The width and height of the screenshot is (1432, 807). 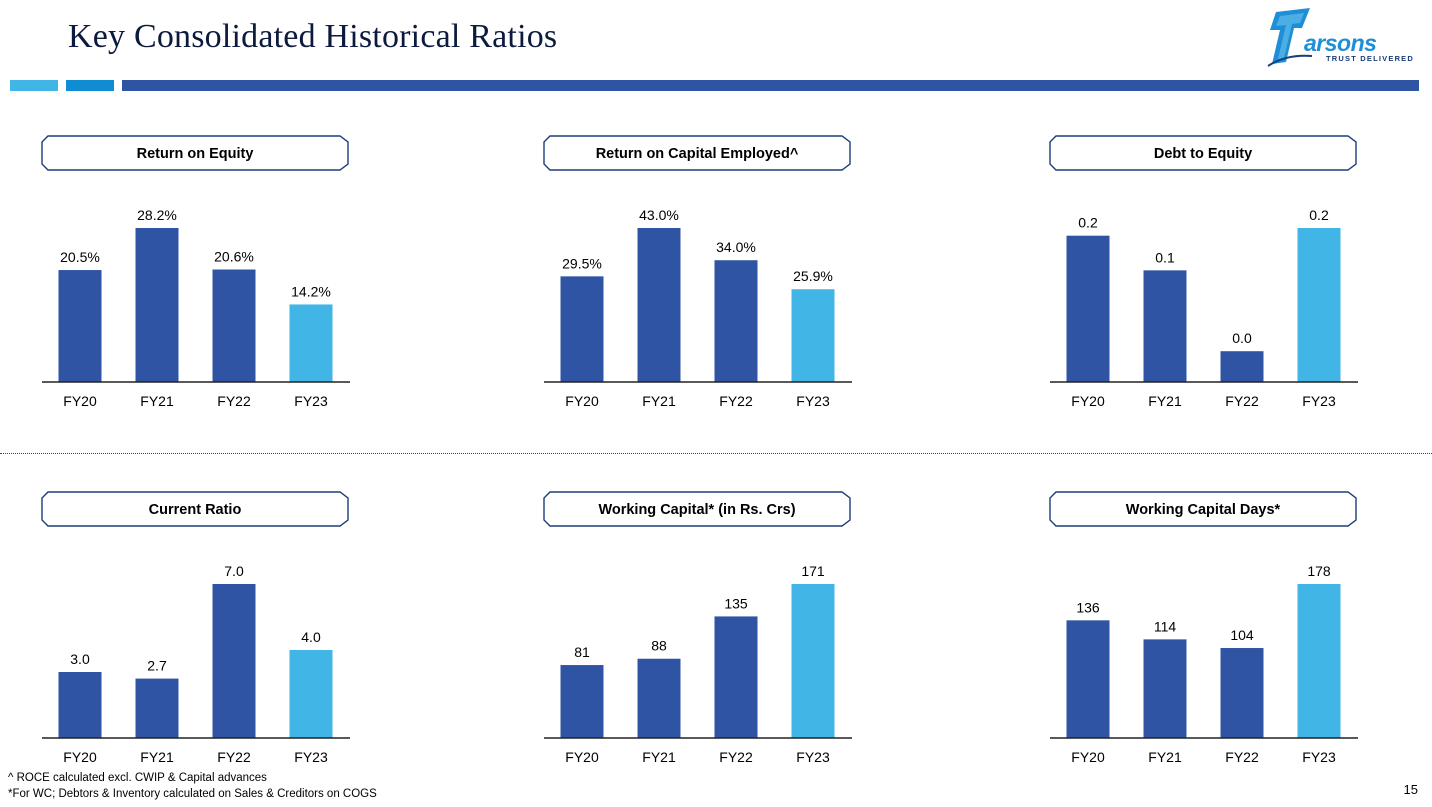 I want to click on data-label-fy22: 7.0, so click(x=234, y=571).